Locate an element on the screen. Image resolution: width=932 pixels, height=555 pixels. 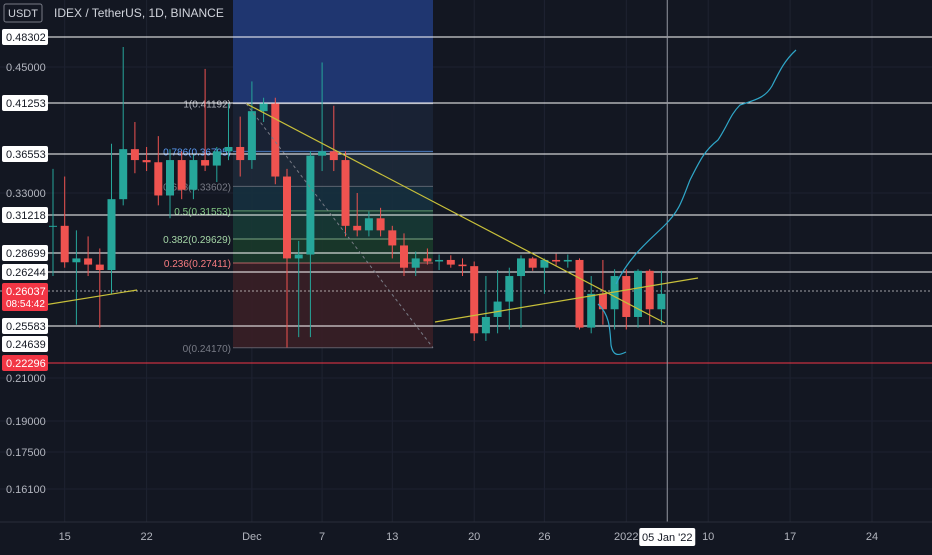
level-label: 0.25583 is located at coordinates (26, 327).